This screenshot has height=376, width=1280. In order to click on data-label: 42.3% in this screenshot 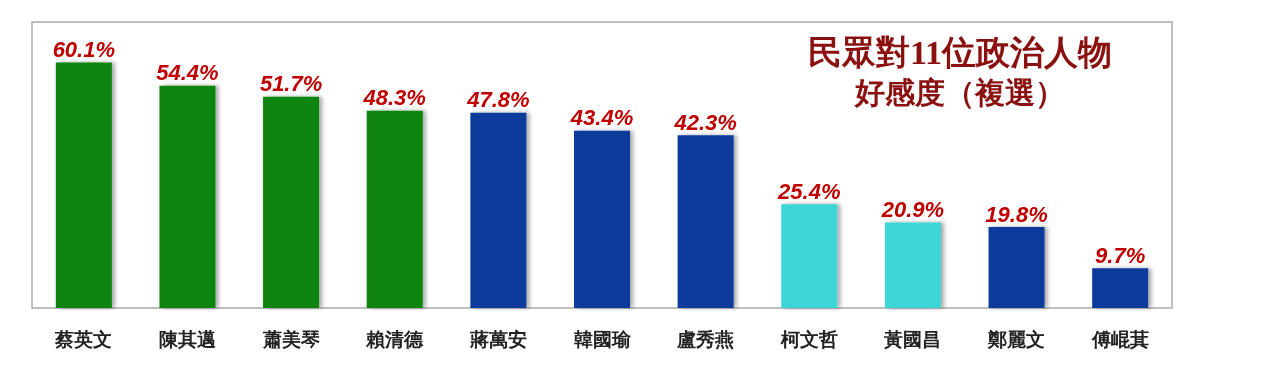, I will do `click(705, 122)`.